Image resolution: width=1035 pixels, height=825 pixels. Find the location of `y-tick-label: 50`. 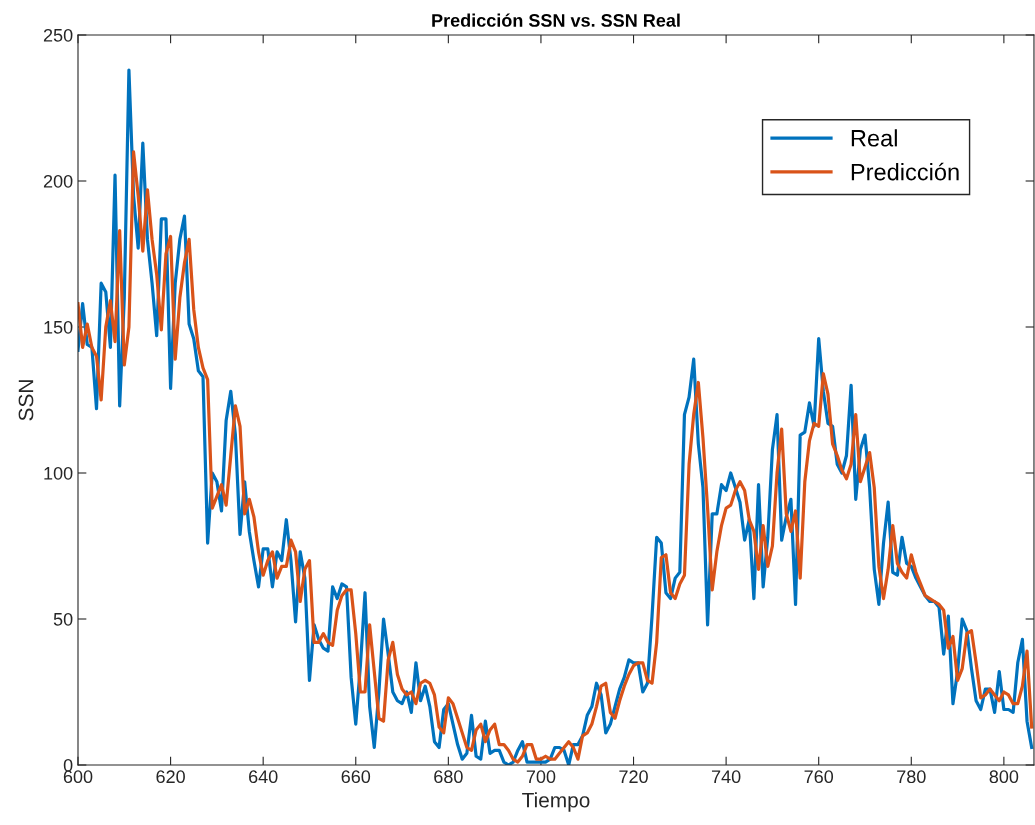

y-tick-label: 50 is located at coordinates (63, 619).